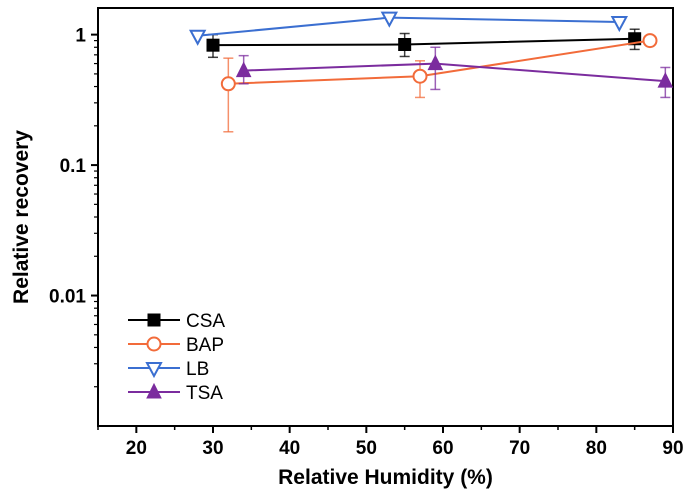 The width and height of the screenshot is (699, 499). What do you see at coordinates (519, 448) in the screenshot?
I see `x-tick-label: 70` at bounding box center [519, 448].